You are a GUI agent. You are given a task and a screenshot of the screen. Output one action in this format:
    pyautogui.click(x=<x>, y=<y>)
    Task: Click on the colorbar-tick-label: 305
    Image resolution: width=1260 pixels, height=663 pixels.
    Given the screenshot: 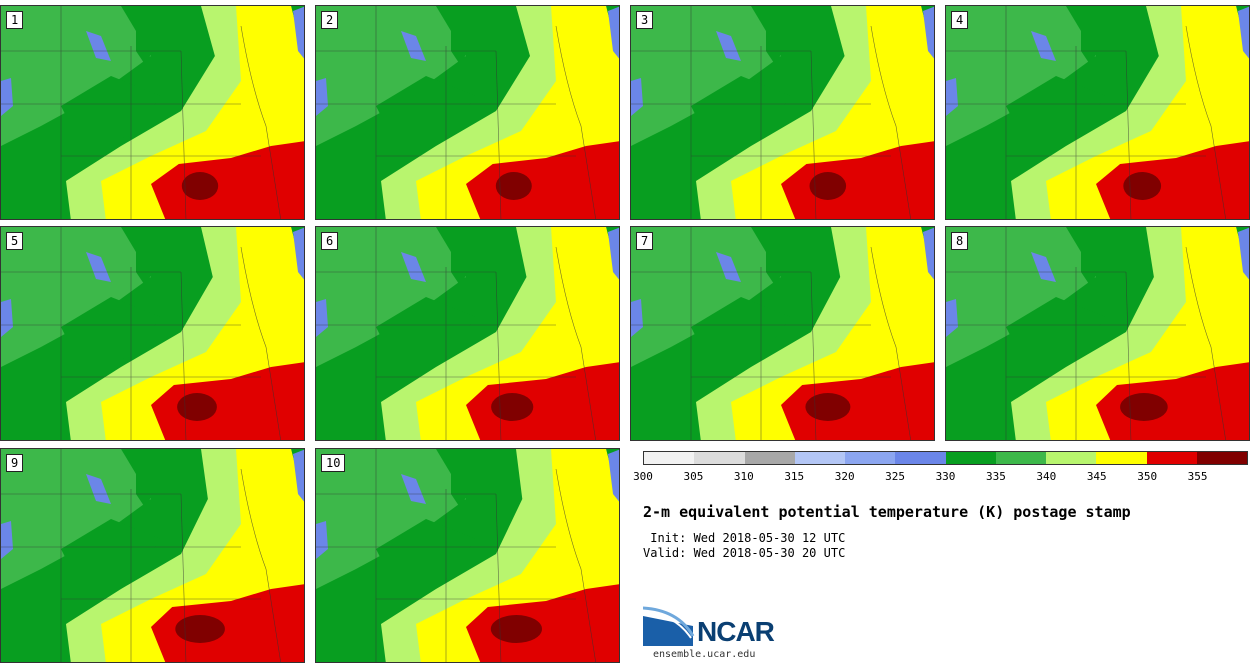 What is the action you would take?
    pyautogui.click(x=693, y=476)
    